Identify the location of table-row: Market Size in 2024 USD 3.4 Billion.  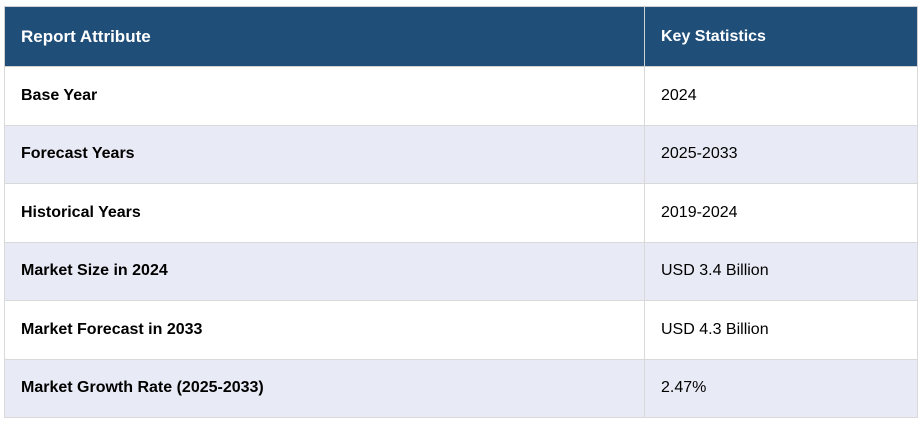
(461, 271).